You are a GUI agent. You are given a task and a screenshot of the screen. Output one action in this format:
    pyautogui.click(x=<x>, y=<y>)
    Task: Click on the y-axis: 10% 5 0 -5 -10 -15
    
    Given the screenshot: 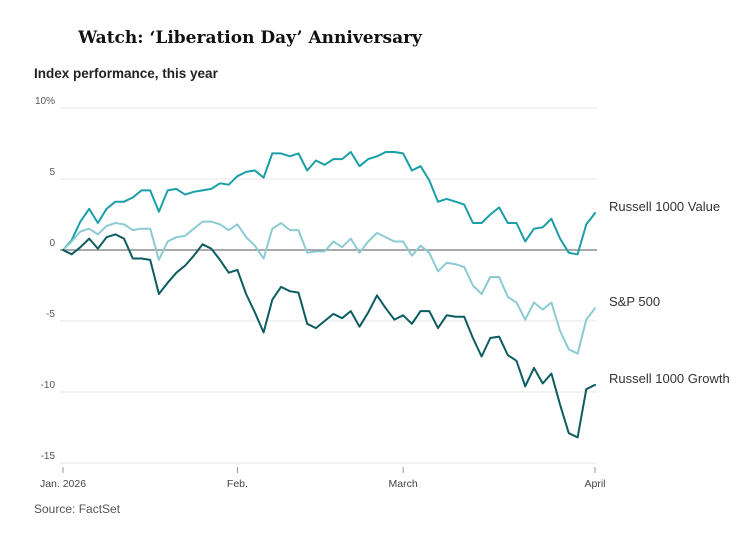 What is the action you would take?
    pyautogui.click(x=45, y=279)
    